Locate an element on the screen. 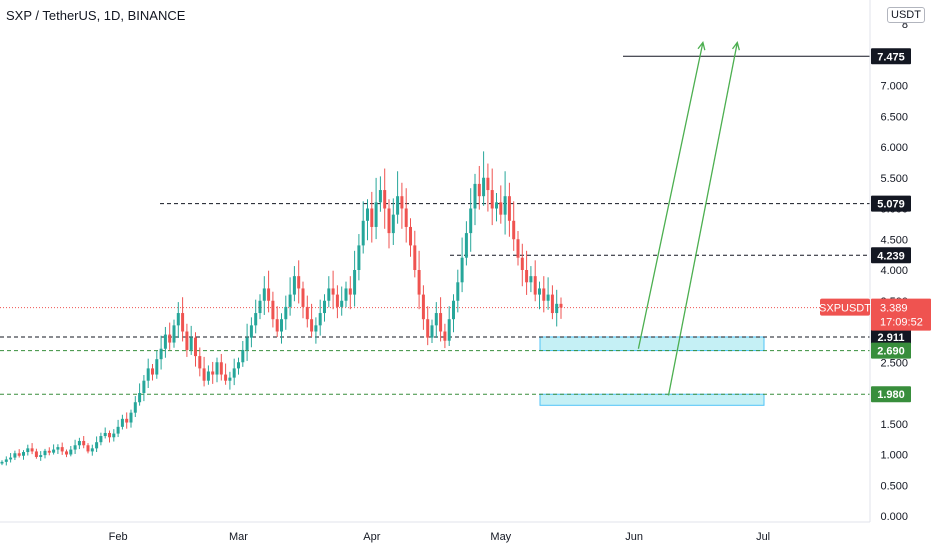 The width and height of the screenshot is (932, 550). price-label: 2.690 is located at coordinates (891, 352).